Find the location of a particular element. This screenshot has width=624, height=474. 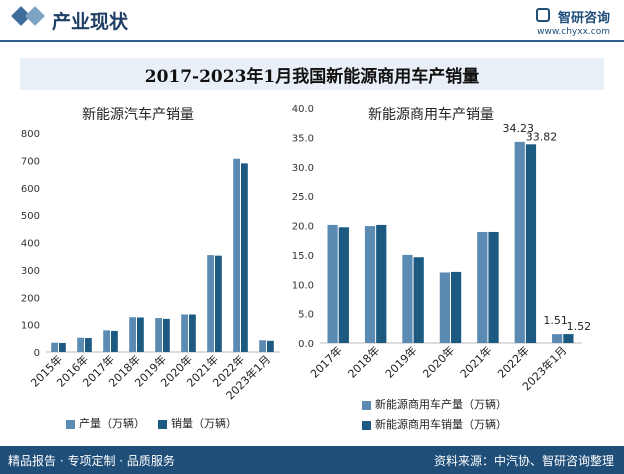

legend-item-production: 产量（万辆） is located at coordinates (105, 423).